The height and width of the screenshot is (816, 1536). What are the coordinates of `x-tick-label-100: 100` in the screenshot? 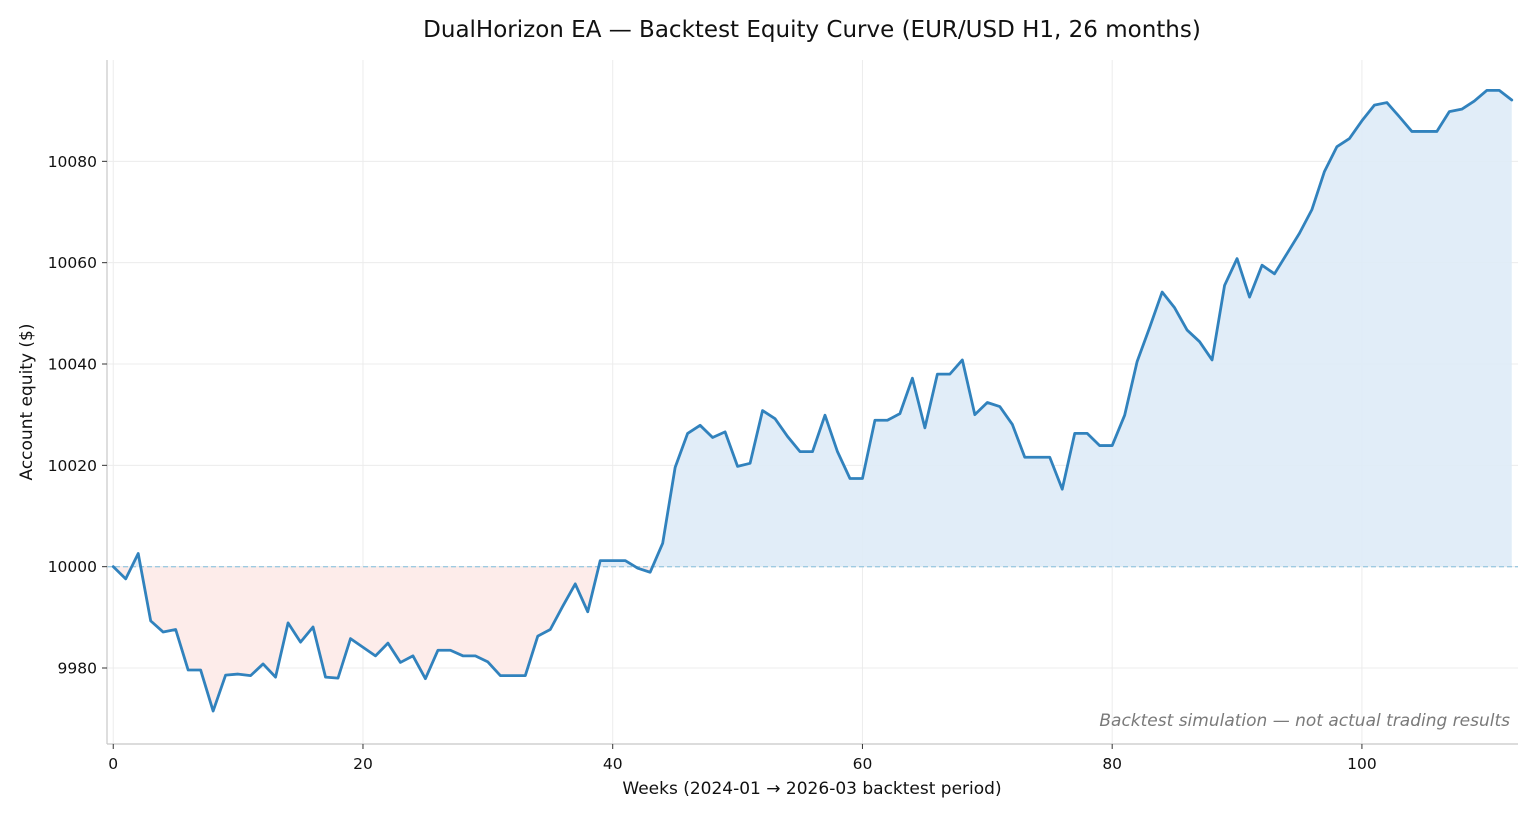 It's located at (1362, 764).